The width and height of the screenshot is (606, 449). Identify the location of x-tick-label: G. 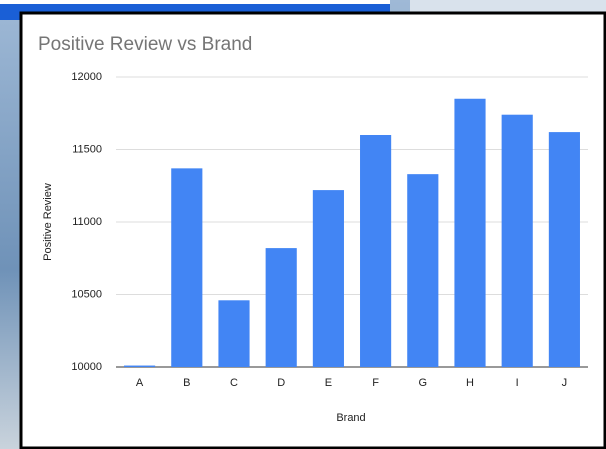
(423, 383).